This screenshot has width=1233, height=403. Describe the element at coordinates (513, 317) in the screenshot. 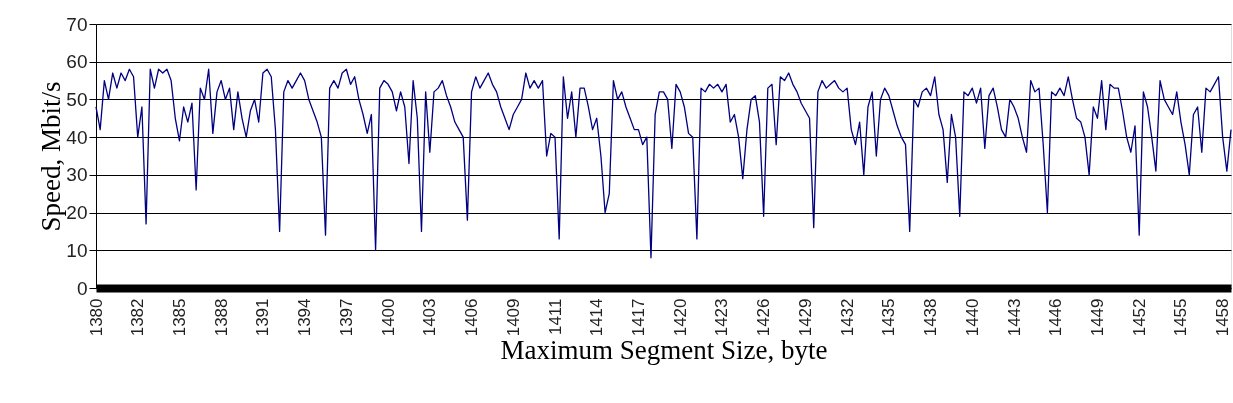

I see `x-tick-label: 1409` at that location.